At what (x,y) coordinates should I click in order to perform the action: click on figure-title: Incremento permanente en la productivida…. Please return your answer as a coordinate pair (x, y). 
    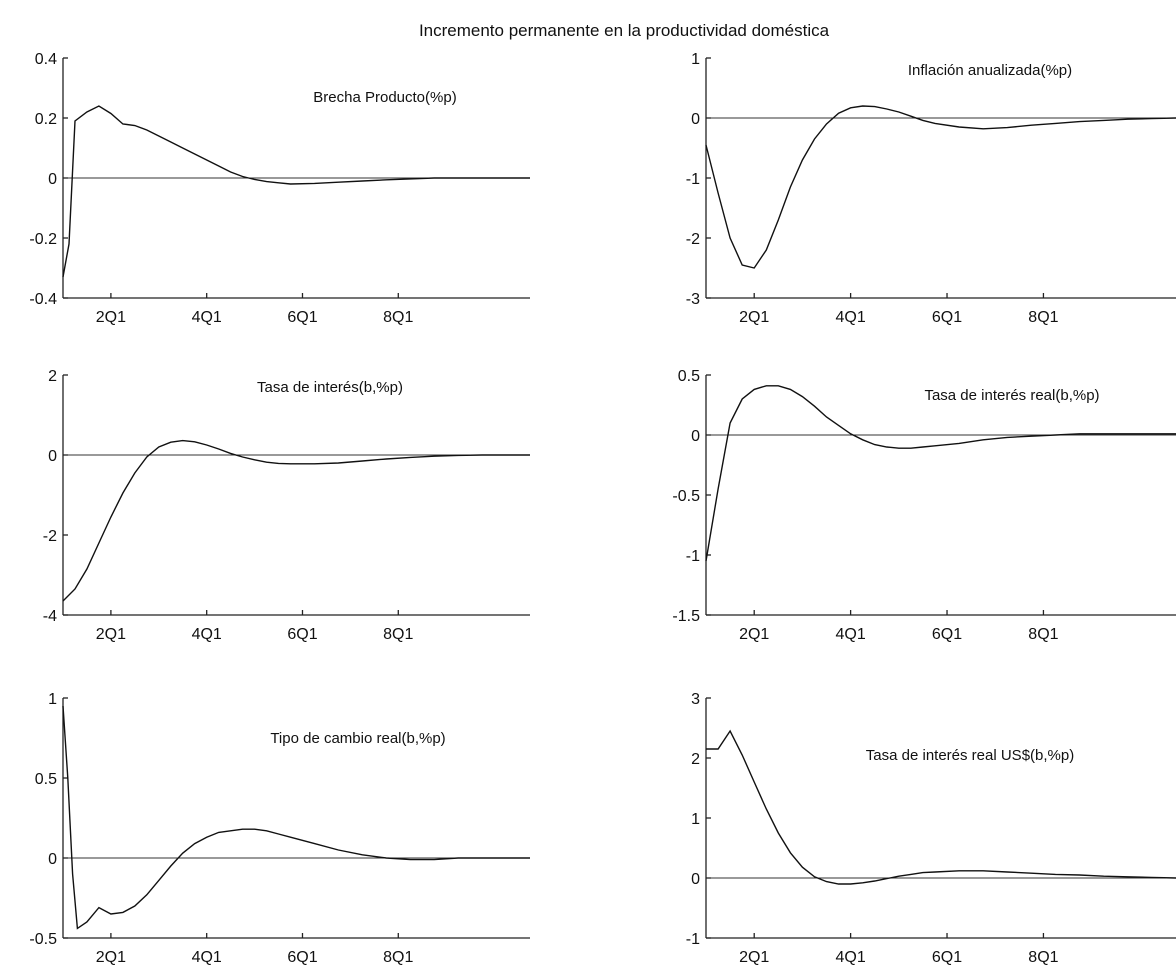
    Looking at the image, I should click on (624, 30).